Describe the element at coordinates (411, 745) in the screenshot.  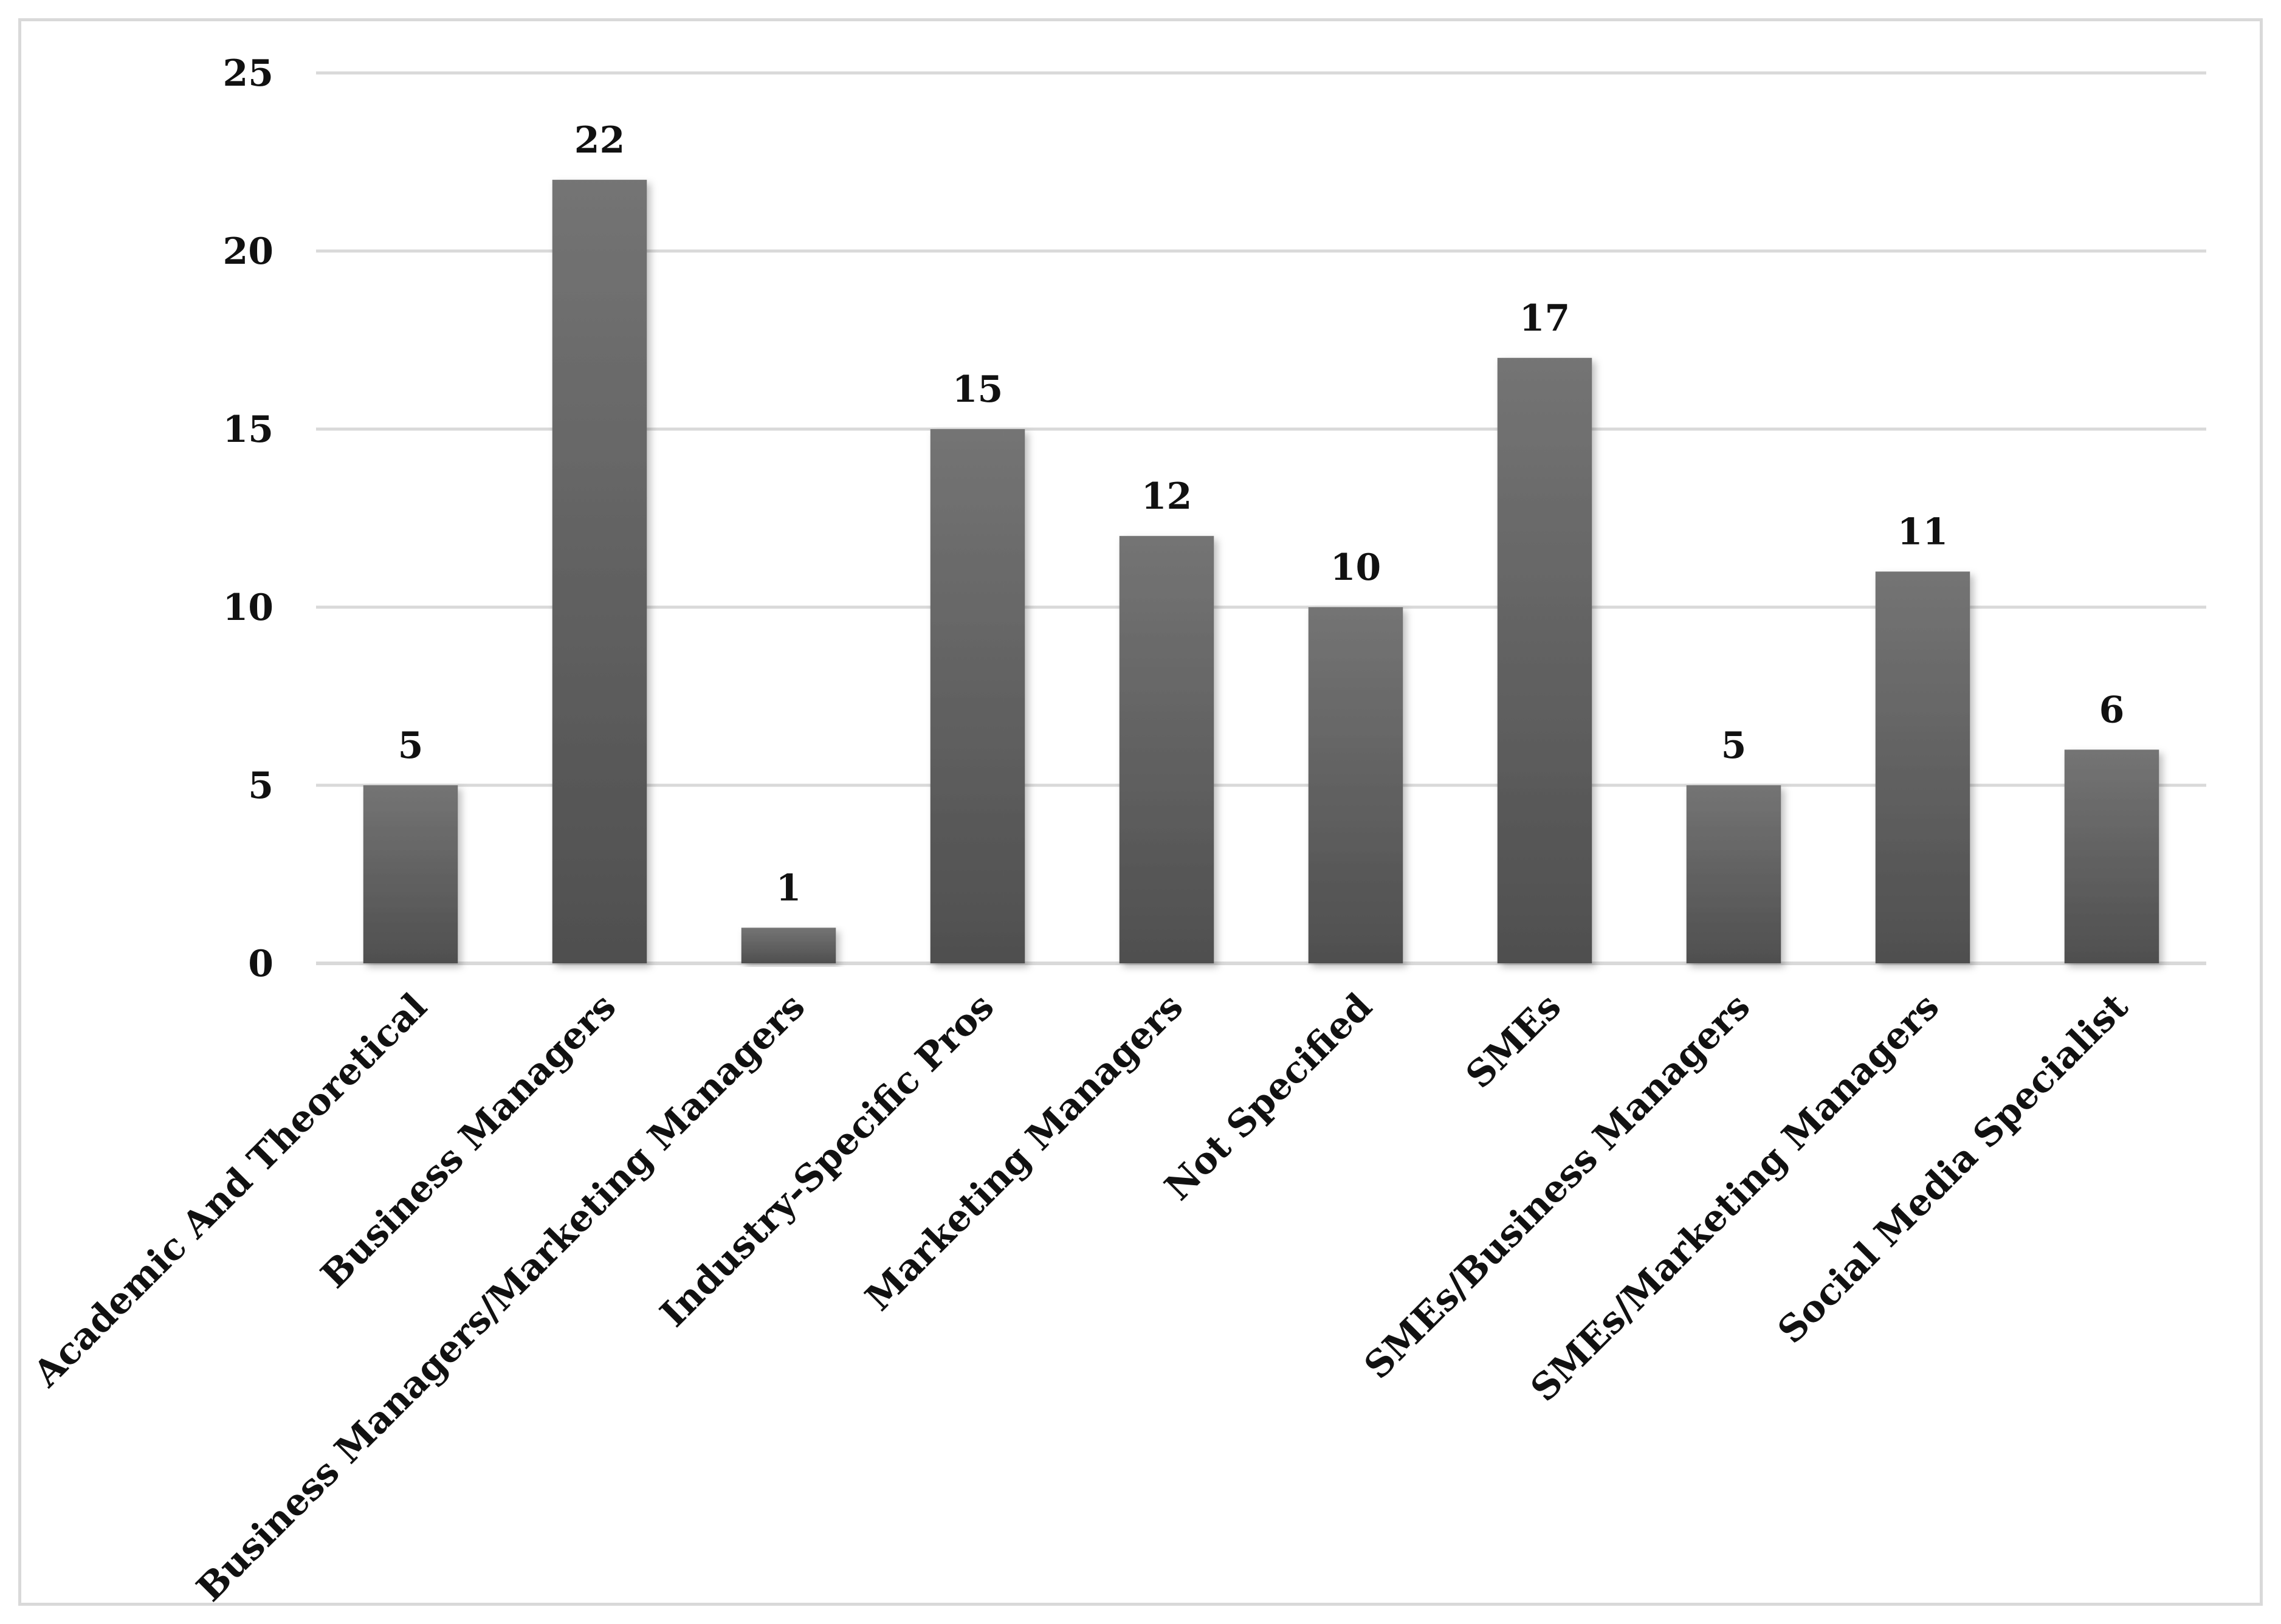
I see `data-label-1: 5` at that location.